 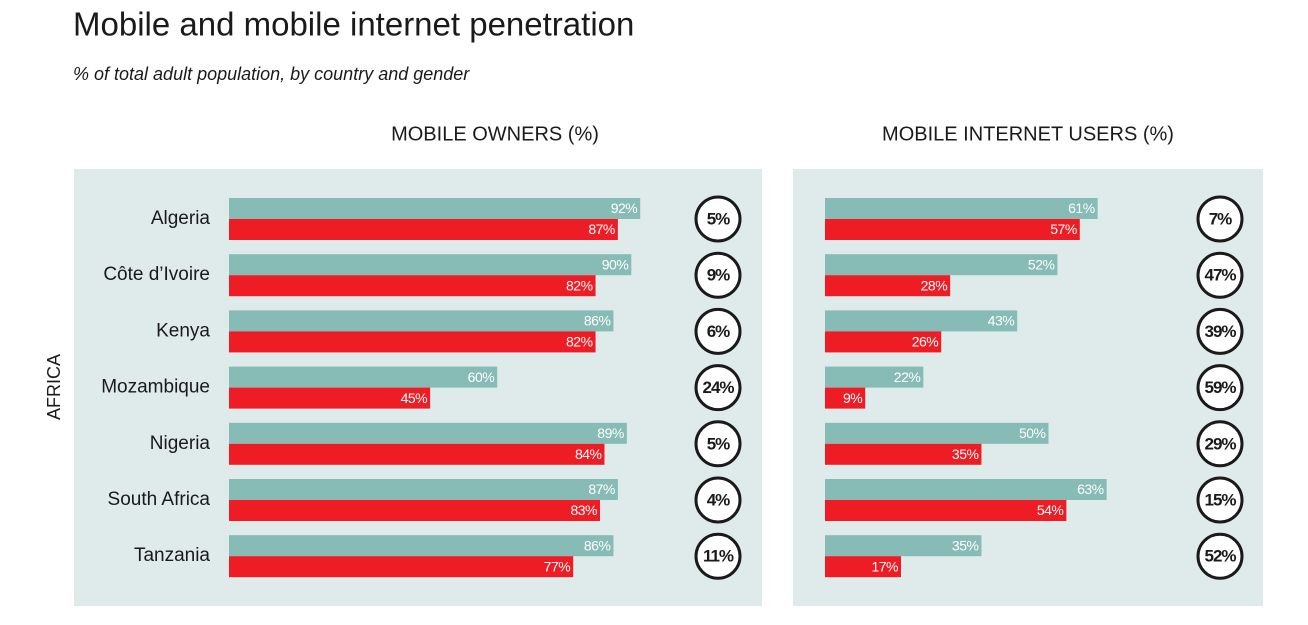 What do you see at coordinates (159, 499) in the screenshot?
I see `category-label: South Africa` at bounding box center [159, 499].